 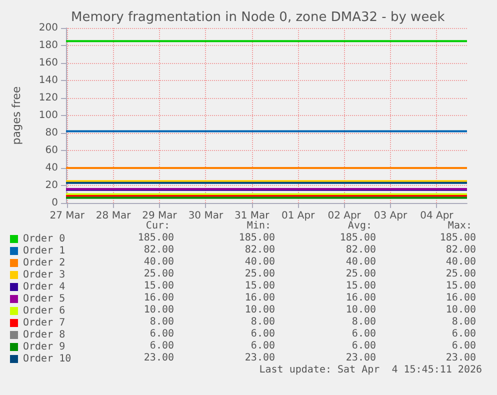 What do you see at coordinates (48, 115) in the screenshot?
I see `y-tick-label: 100` at bounding box center [48, 115].